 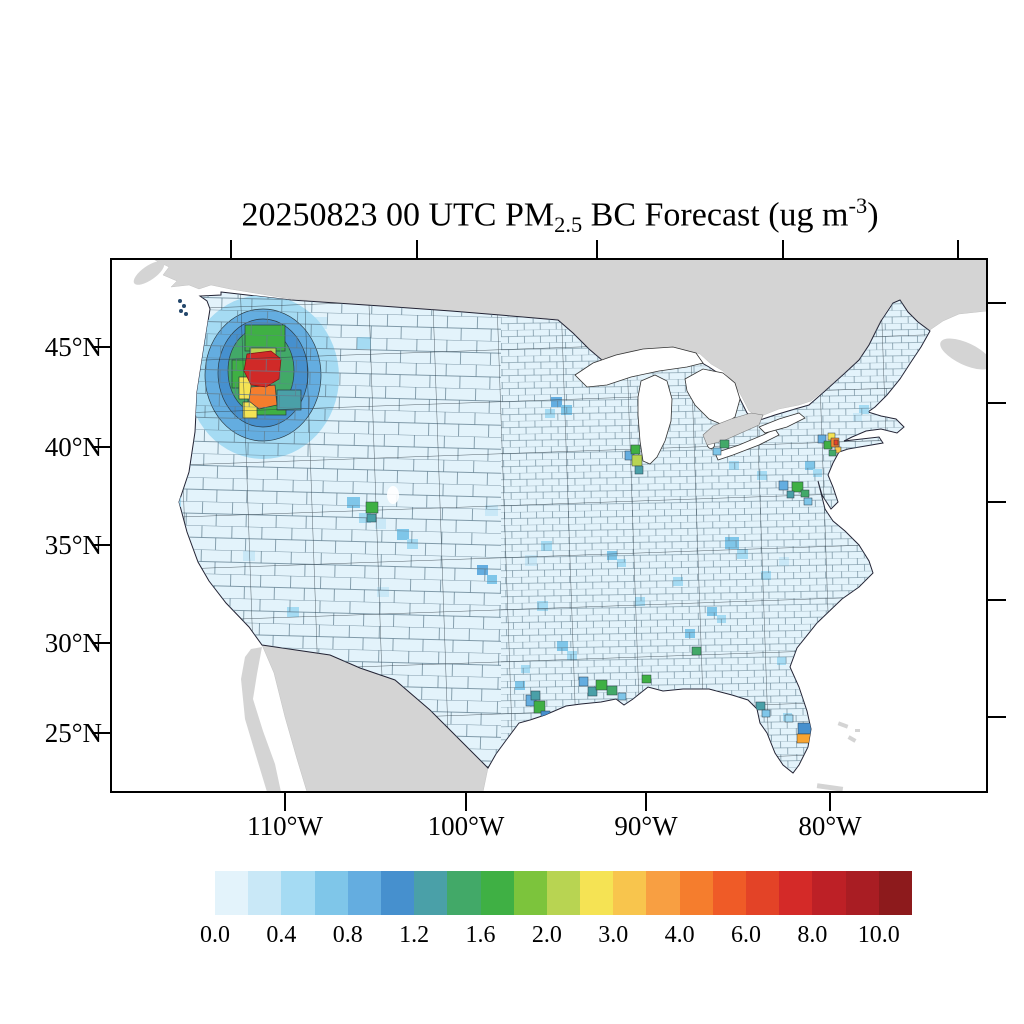 I want to click on colorbar-tick-label: 2.0, so click(x=546, y=935).